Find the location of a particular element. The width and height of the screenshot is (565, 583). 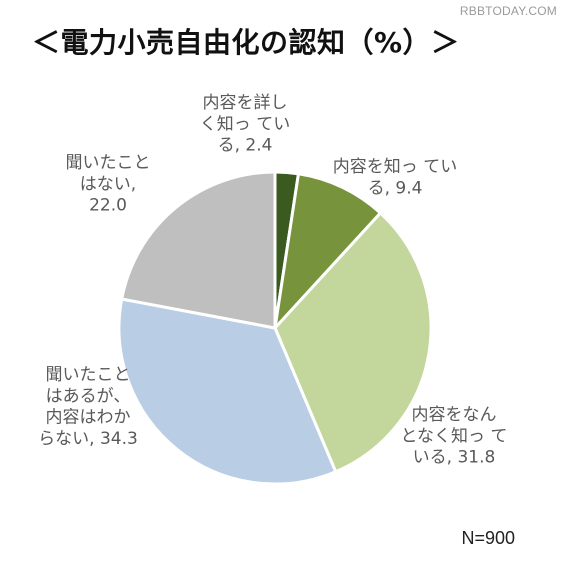

slice-label: 聞いたことはあるが、内容はわからない, 34.3 is located at coordinates (88, 407).